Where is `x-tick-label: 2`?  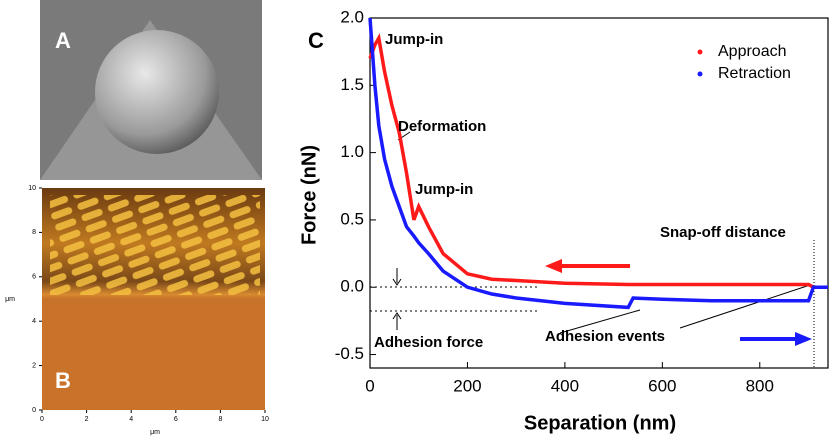
x-tick-label: 2 is located at coordinates (87, 419).